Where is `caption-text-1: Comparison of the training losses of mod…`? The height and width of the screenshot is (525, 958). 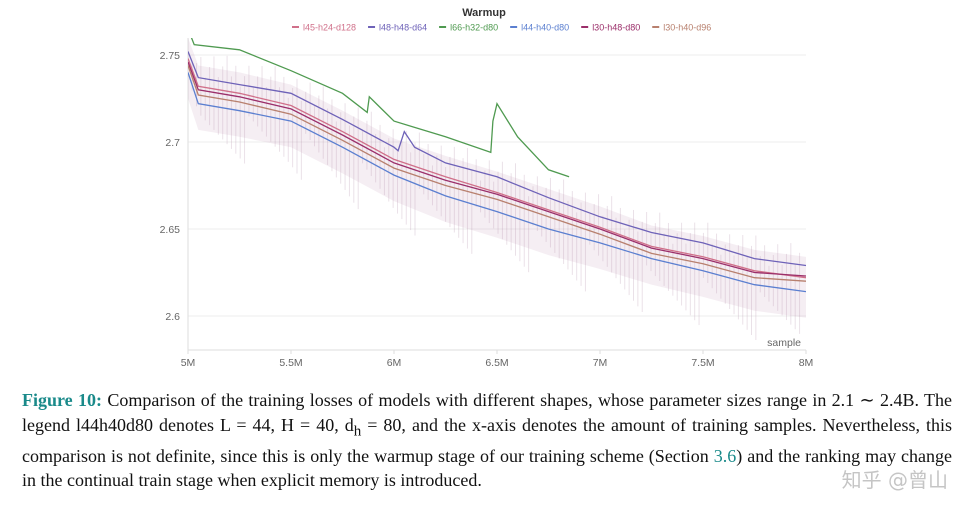
caption-text-1: Comparison of the training losses of mod… is located at coordinates (487, 412).